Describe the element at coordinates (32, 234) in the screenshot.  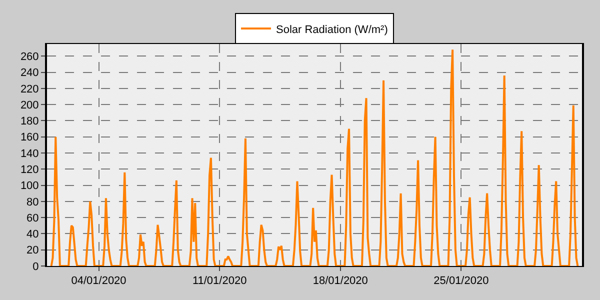
I see `y-tick-label: 40` at that location.